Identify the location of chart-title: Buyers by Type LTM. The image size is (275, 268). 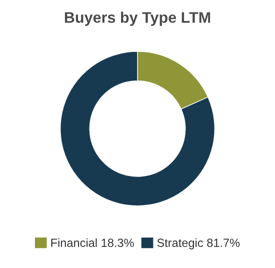
(137, 19).